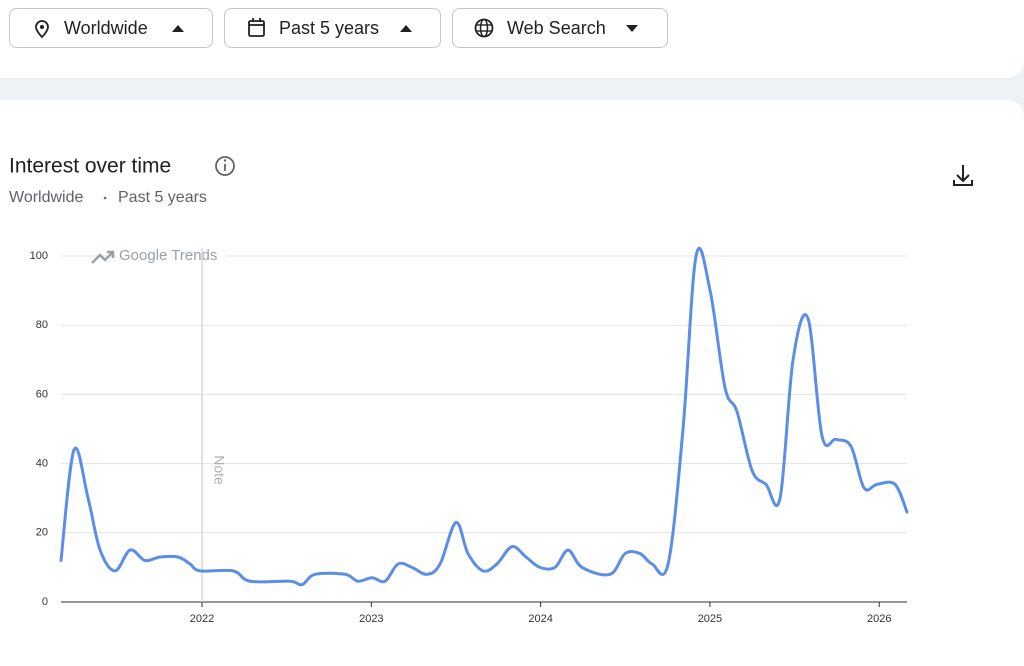 Image resolution: width=1024 pixels, height=666 pixels. Describe the element at coordinates (103, 257) in the screenshot. I see `watermark-icon` at that location.